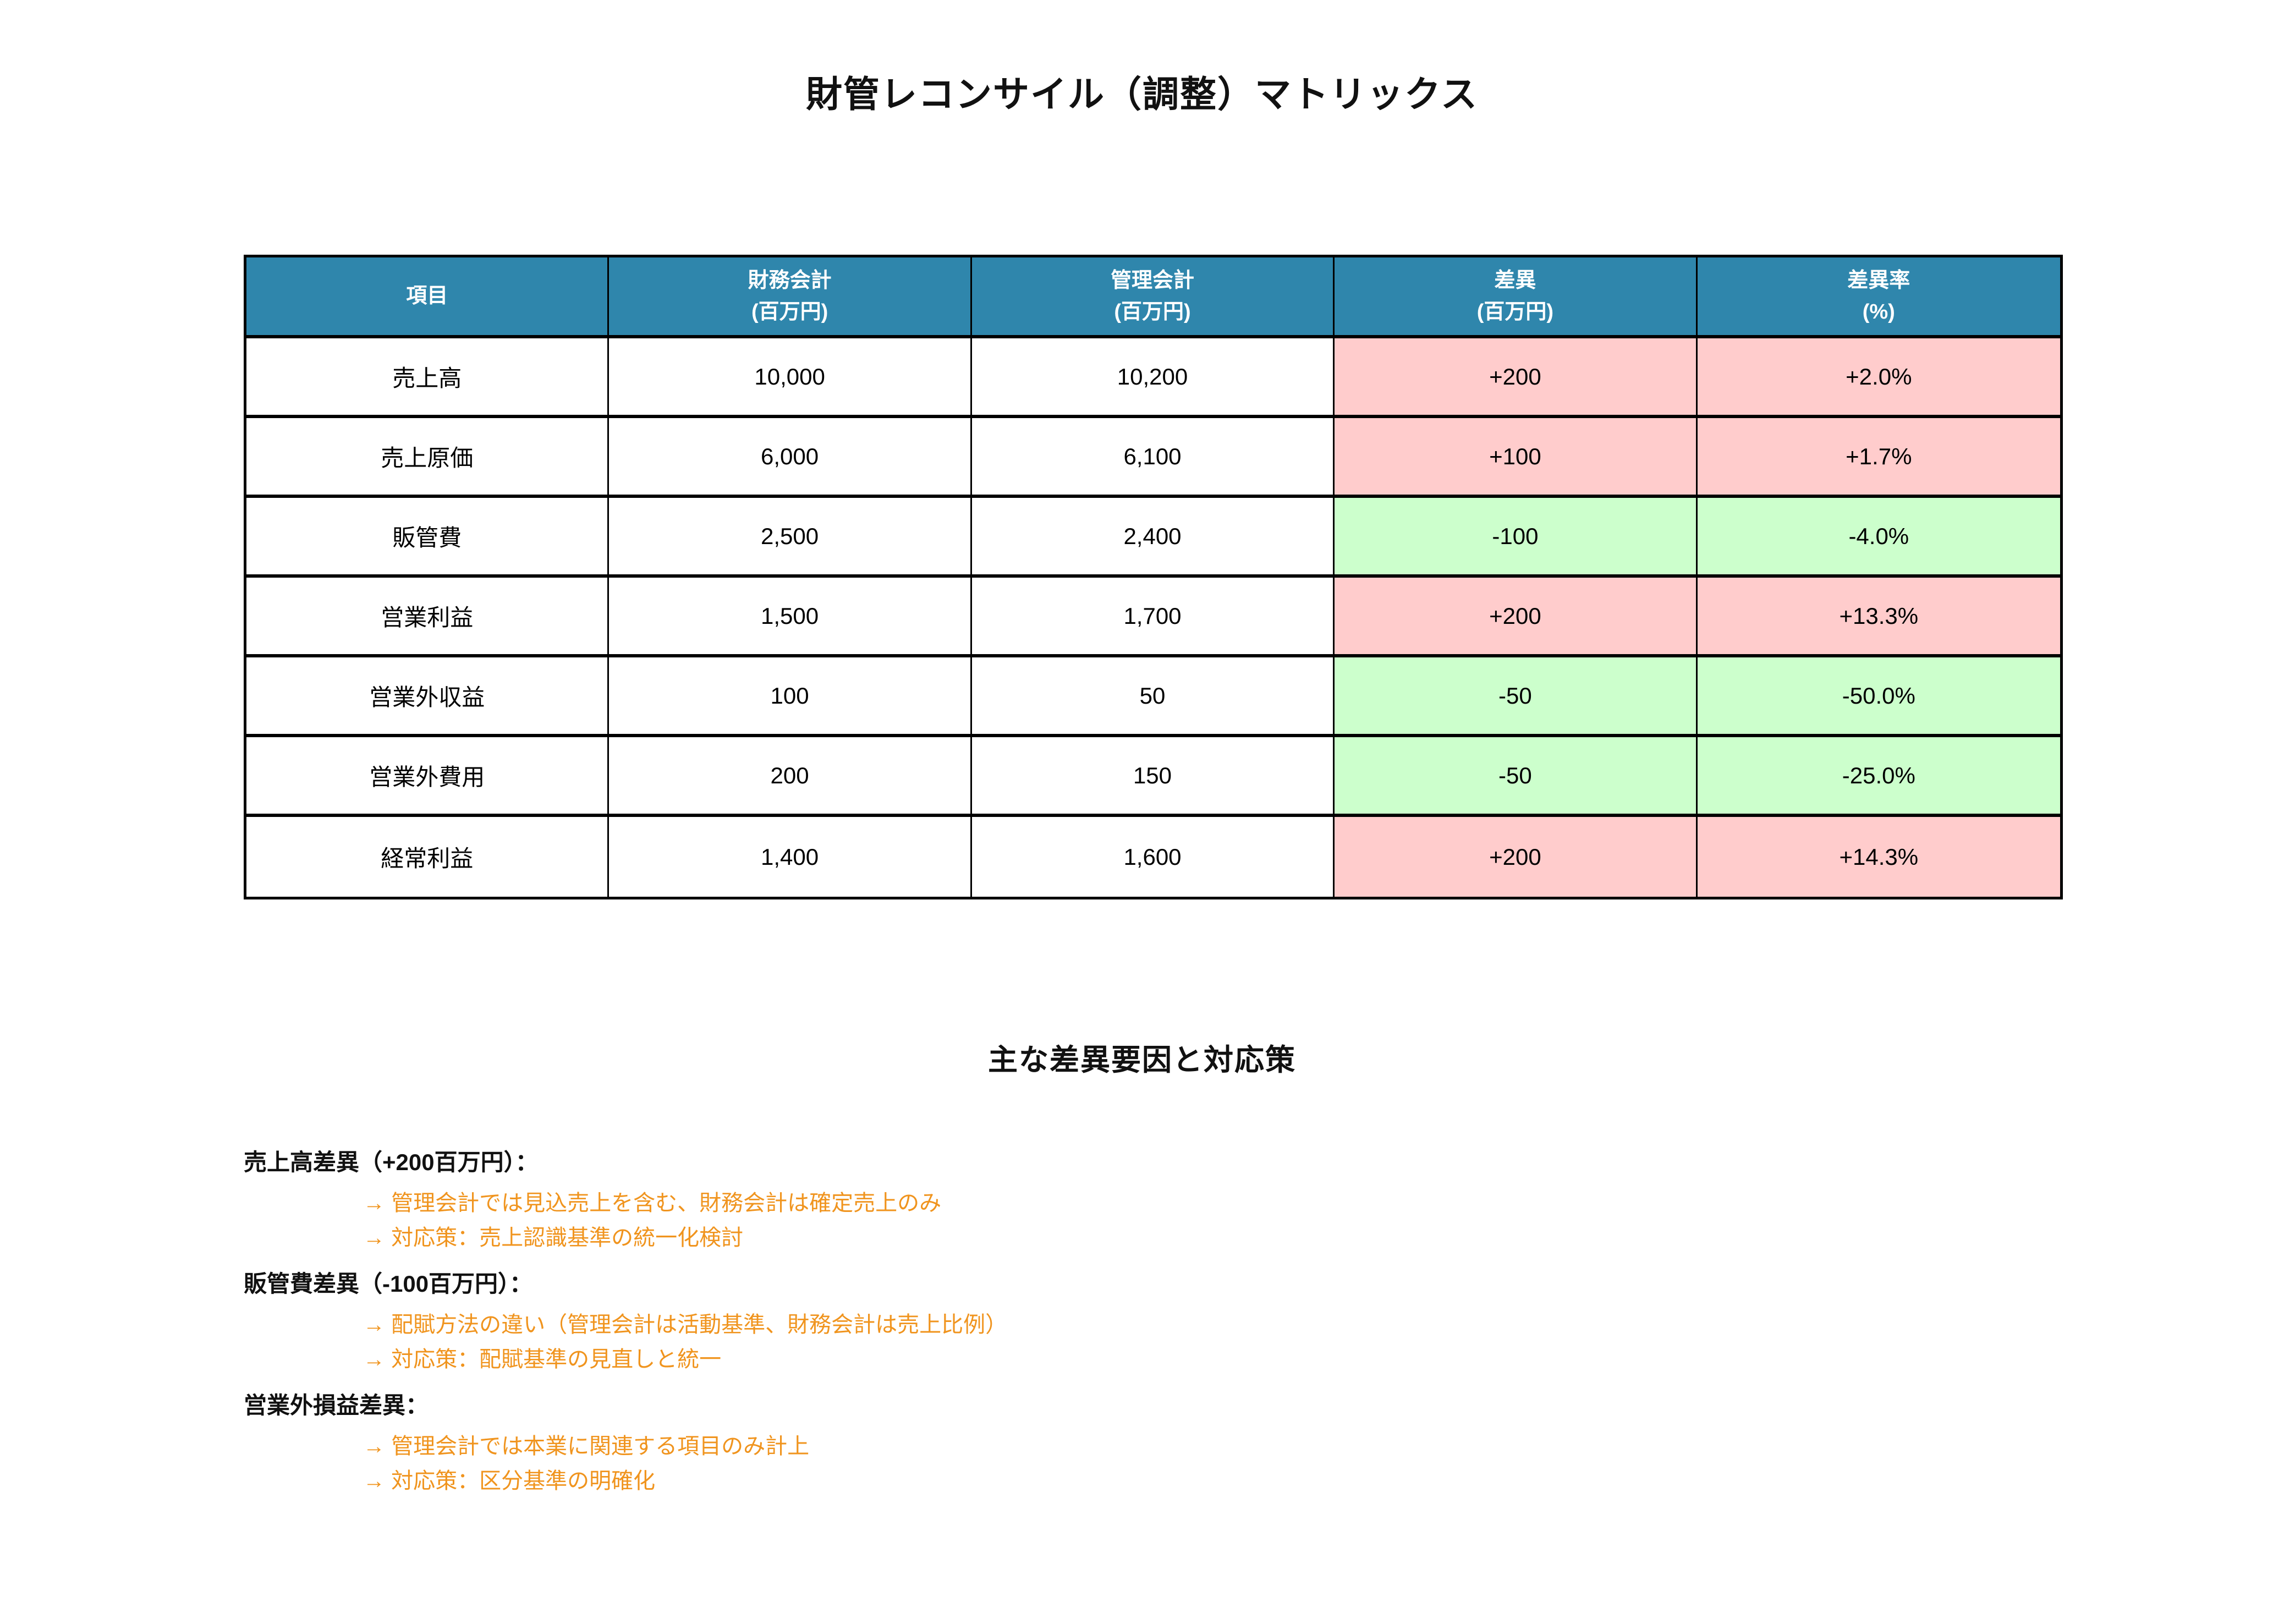  I want to click on header-label: 財務会計, so click(790, 280).